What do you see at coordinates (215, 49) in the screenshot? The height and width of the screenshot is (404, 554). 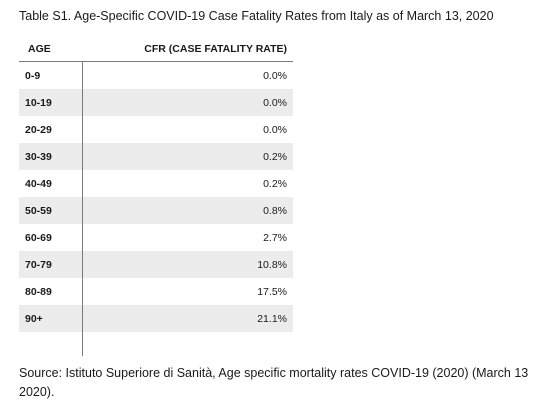 I see `header-cfr: CFR (CASE FATALITY RATE)` at bounding box center [215, 49].